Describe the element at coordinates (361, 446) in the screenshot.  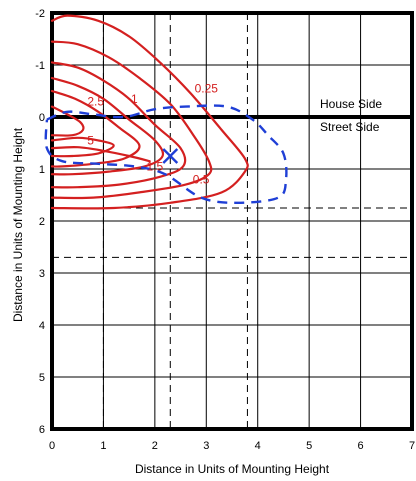
I see `x-tick-label: 6` at that location.